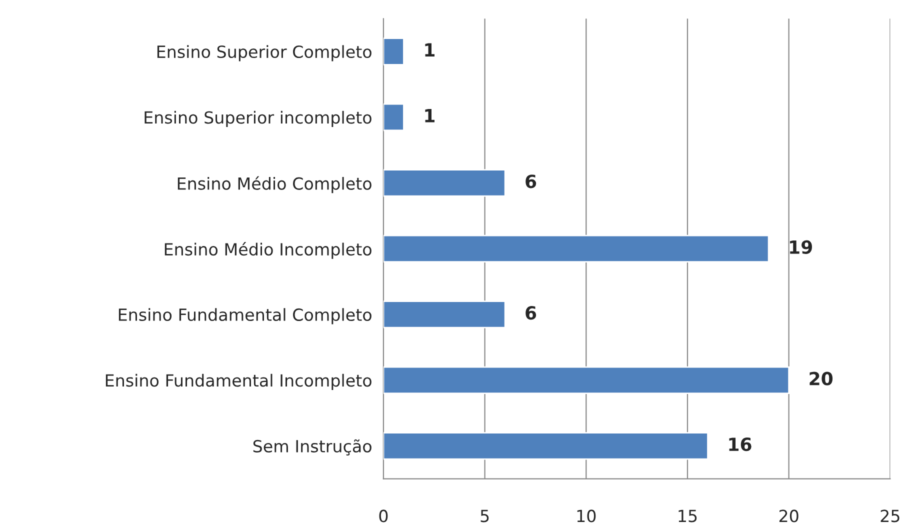 This screenshot has height=532, width=913. Describe the element at coordinates (687, 516) in the screenshot. I see `x-tick-label: 15` at that location.